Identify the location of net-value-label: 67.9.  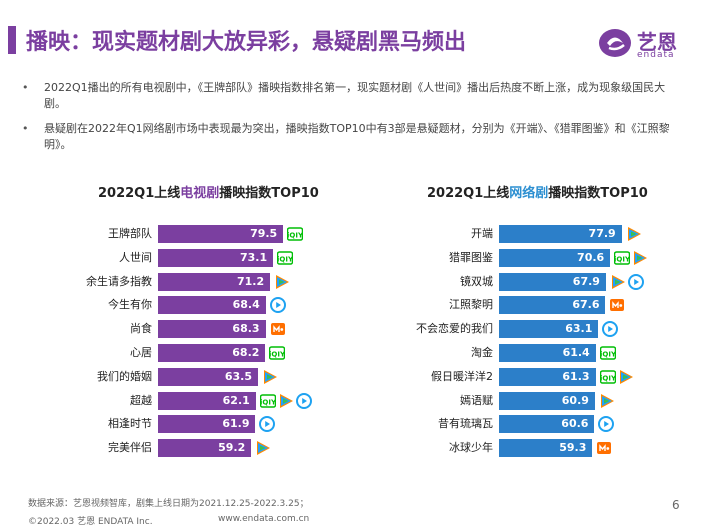
(586, 281).